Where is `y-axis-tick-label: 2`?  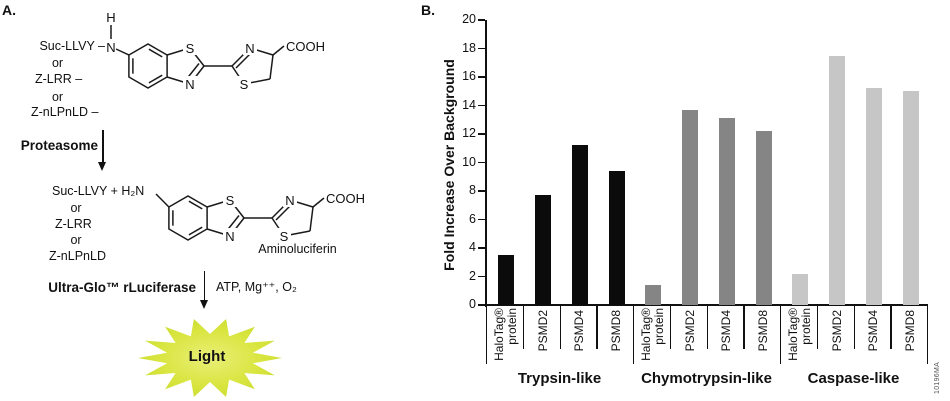
y-axis-tick-label: 2 is located at coordinates (472, 275).